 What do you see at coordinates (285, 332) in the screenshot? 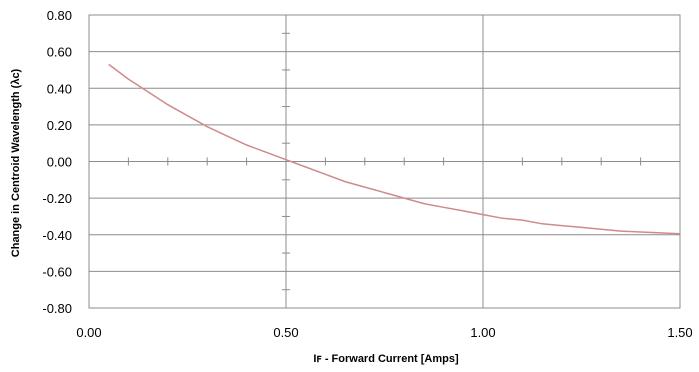
I see `x-tick-label: 0.50` at bounding box center [285, 332].